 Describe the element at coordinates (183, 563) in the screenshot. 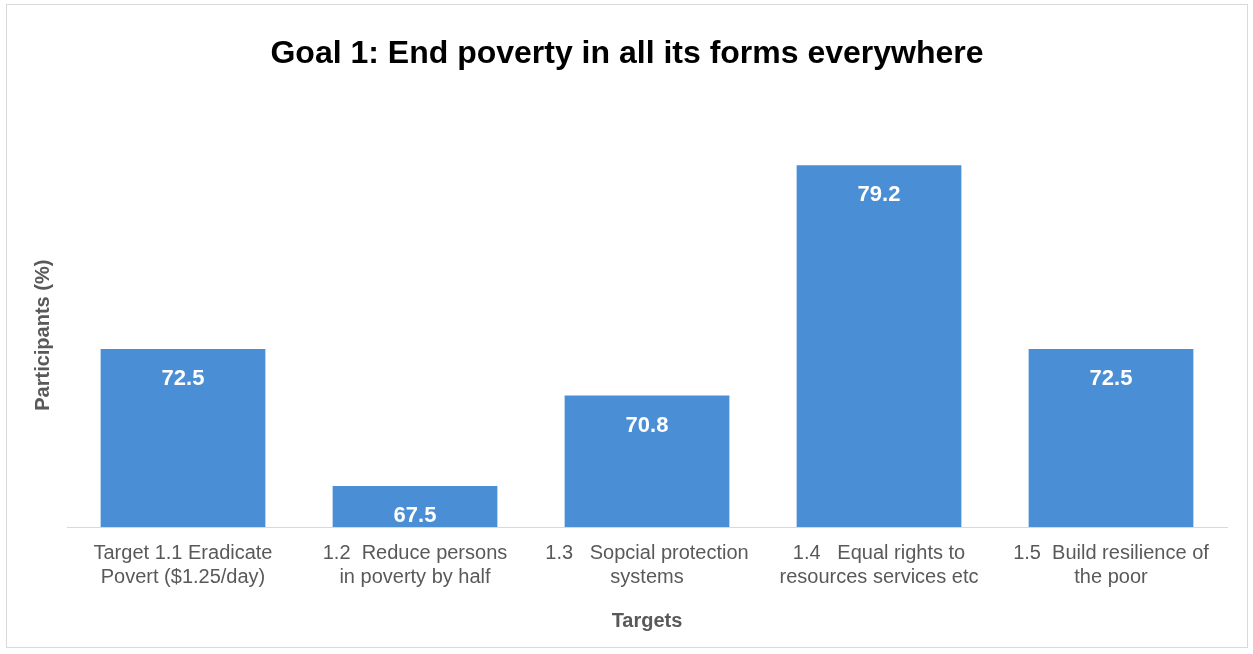

I see `x-tick-label: Target 1.1 Eradicate Povert ($1.25/day)` at that location.